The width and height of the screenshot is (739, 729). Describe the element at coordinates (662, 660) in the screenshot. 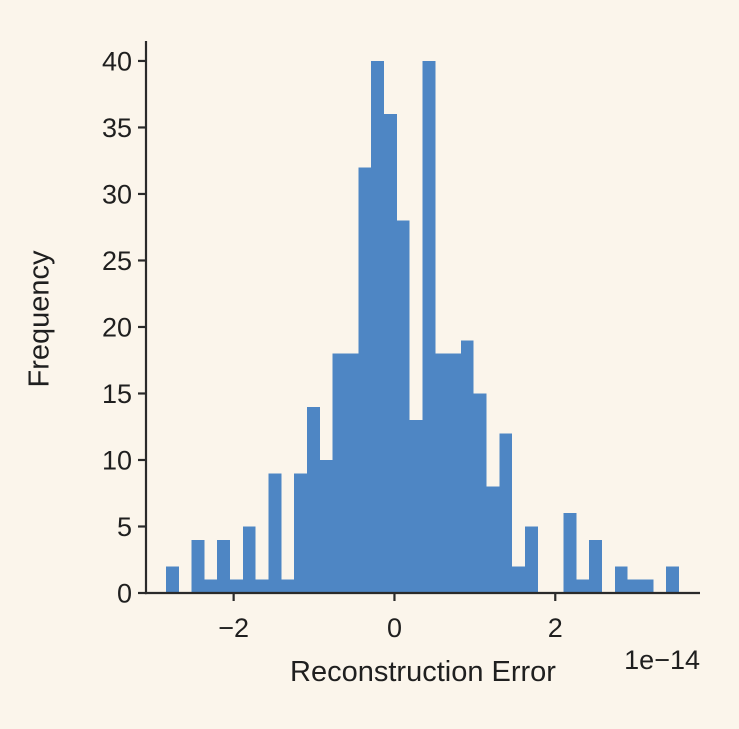

I see `x-axis-offset-text: 1e−14` at that location.